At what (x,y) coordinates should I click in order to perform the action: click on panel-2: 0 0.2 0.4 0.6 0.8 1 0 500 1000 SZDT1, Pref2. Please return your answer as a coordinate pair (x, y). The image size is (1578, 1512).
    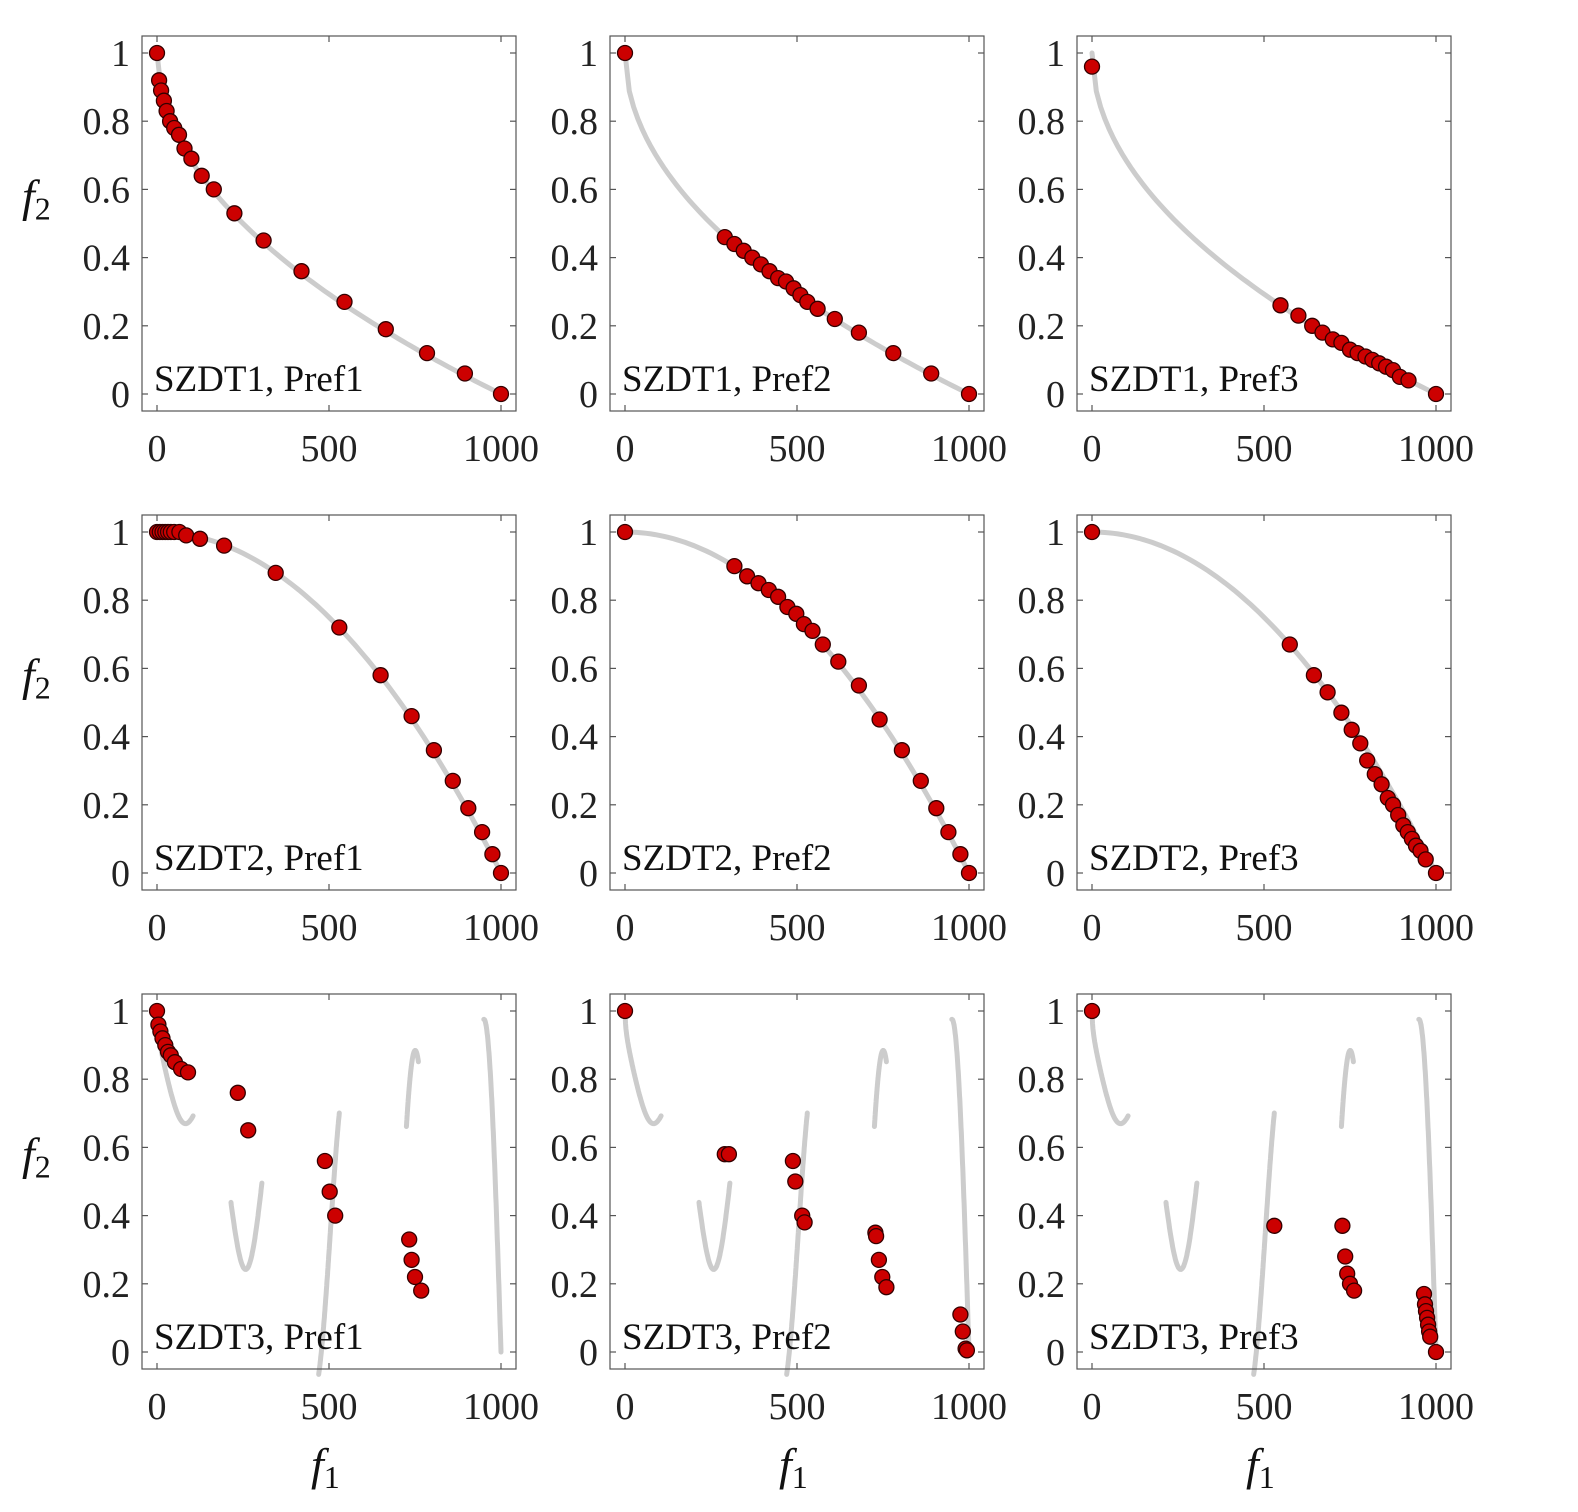
    Looking at the image, I should click on (779, 251).